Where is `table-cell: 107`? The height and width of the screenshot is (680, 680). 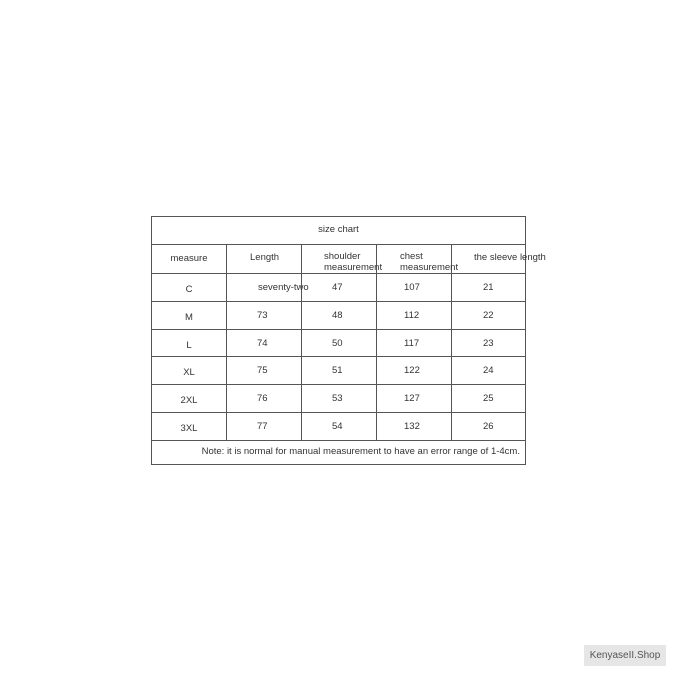 table-cell: 107 is located at coordinates (414, 287).